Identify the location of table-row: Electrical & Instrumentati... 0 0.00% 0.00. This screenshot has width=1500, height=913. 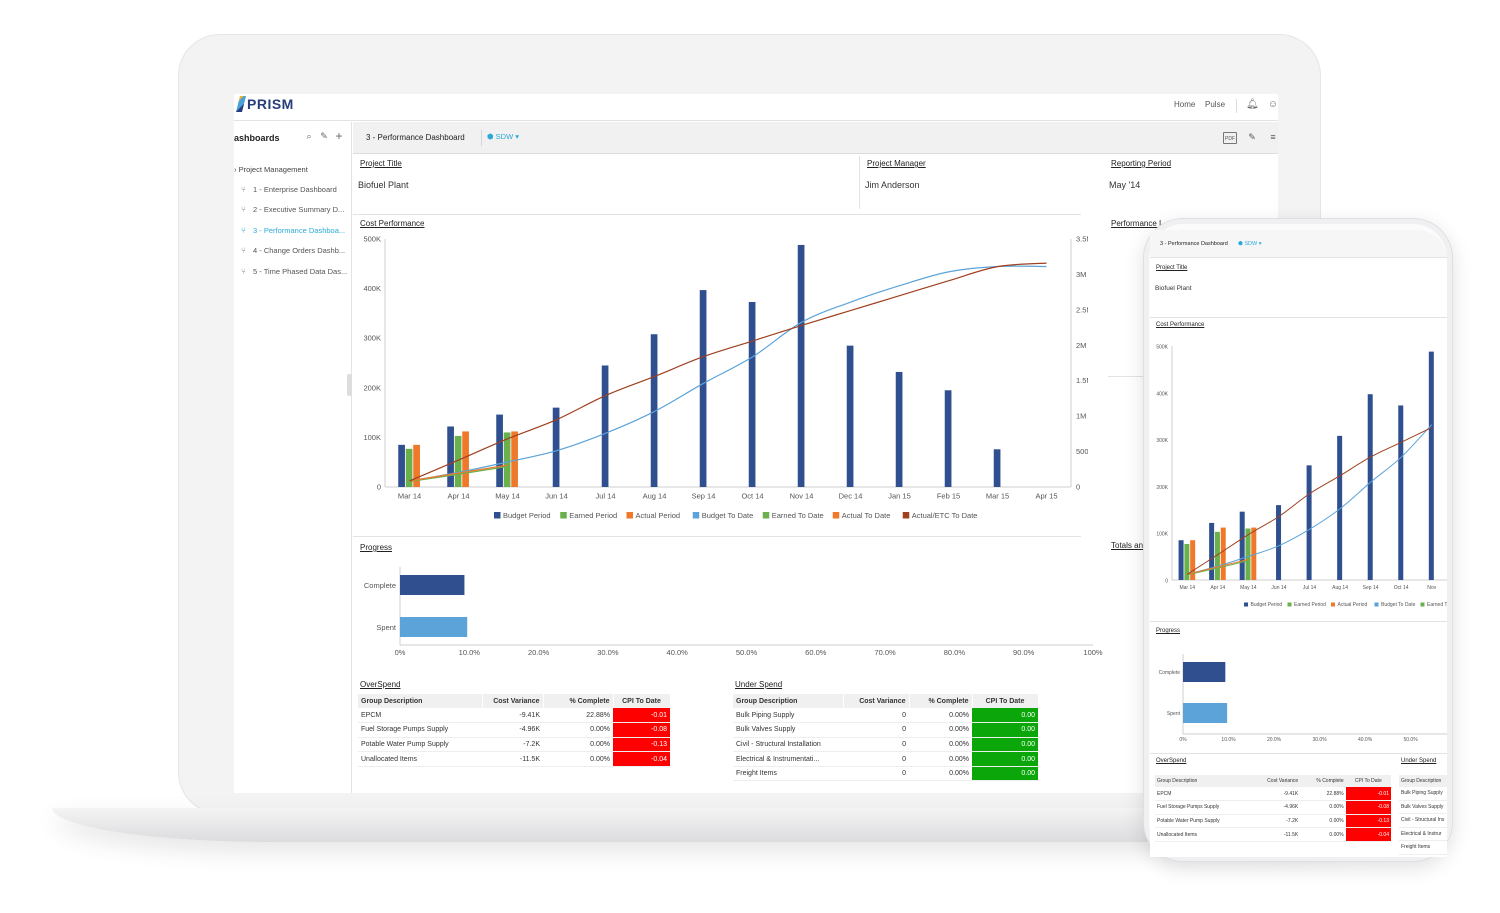
(885, 759).